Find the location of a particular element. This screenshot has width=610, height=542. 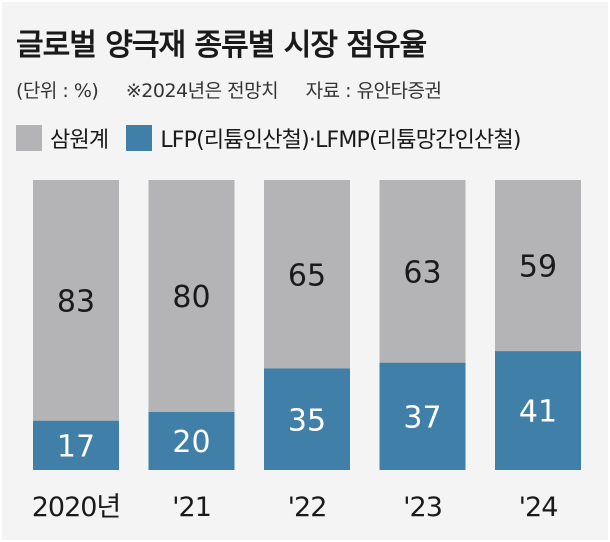

legend: 삼원계 LFP(리튬인산철)·LFMP(리튬망간인산철) is located at coordinates (311, 138).